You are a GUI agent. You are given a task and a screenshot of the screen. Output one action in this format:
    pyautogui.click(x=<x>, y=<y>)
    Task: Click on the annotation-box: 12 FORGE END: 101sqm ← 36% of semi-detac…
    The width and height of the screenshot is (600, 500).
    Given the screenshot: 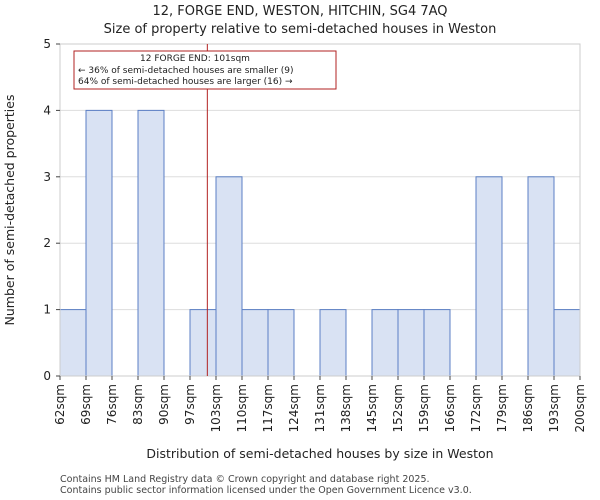 What is the action you would take?
    pyautogui.click(x=205, y=70)
    